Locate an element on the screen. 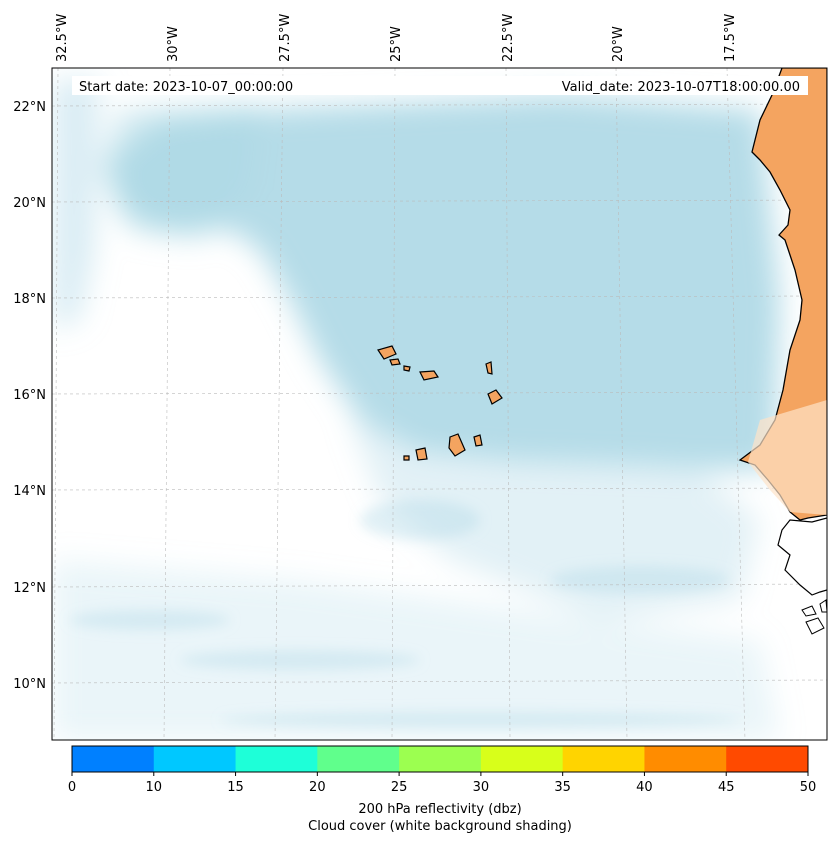  lon-label: 30°W is located at coordinates (173, 44).